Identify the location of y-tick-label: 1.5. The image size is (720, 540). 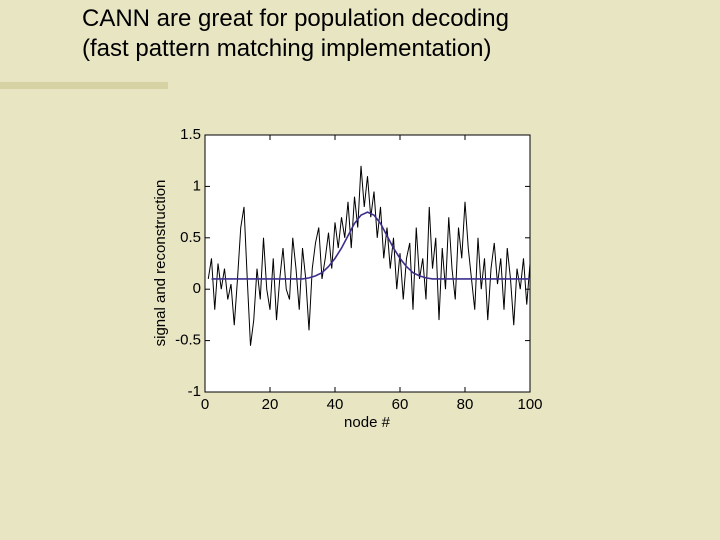
(190, 134).